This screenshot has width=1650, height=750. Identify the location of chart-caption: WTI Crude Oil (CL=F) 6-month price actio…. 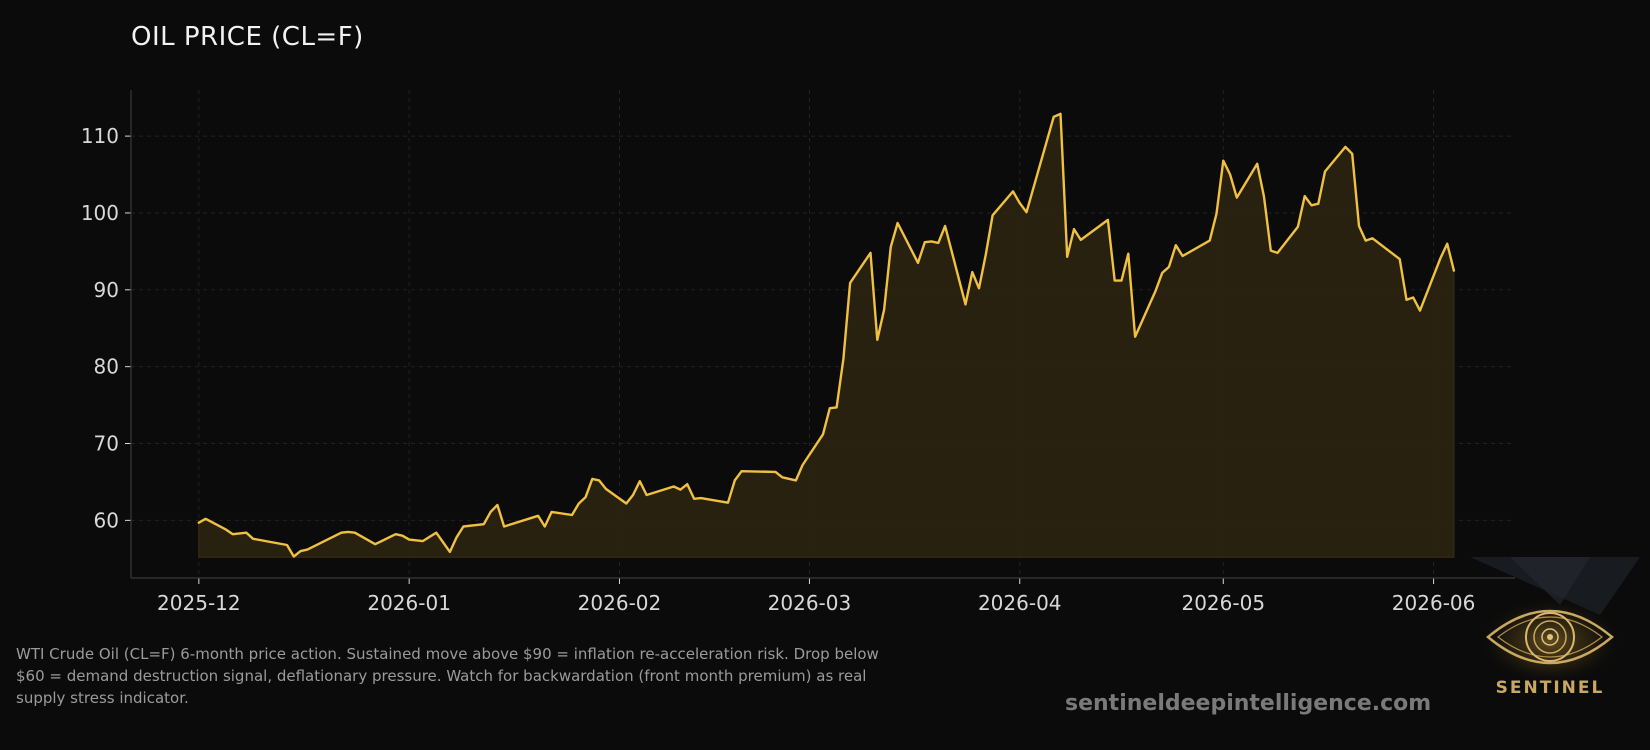
(447, 676).